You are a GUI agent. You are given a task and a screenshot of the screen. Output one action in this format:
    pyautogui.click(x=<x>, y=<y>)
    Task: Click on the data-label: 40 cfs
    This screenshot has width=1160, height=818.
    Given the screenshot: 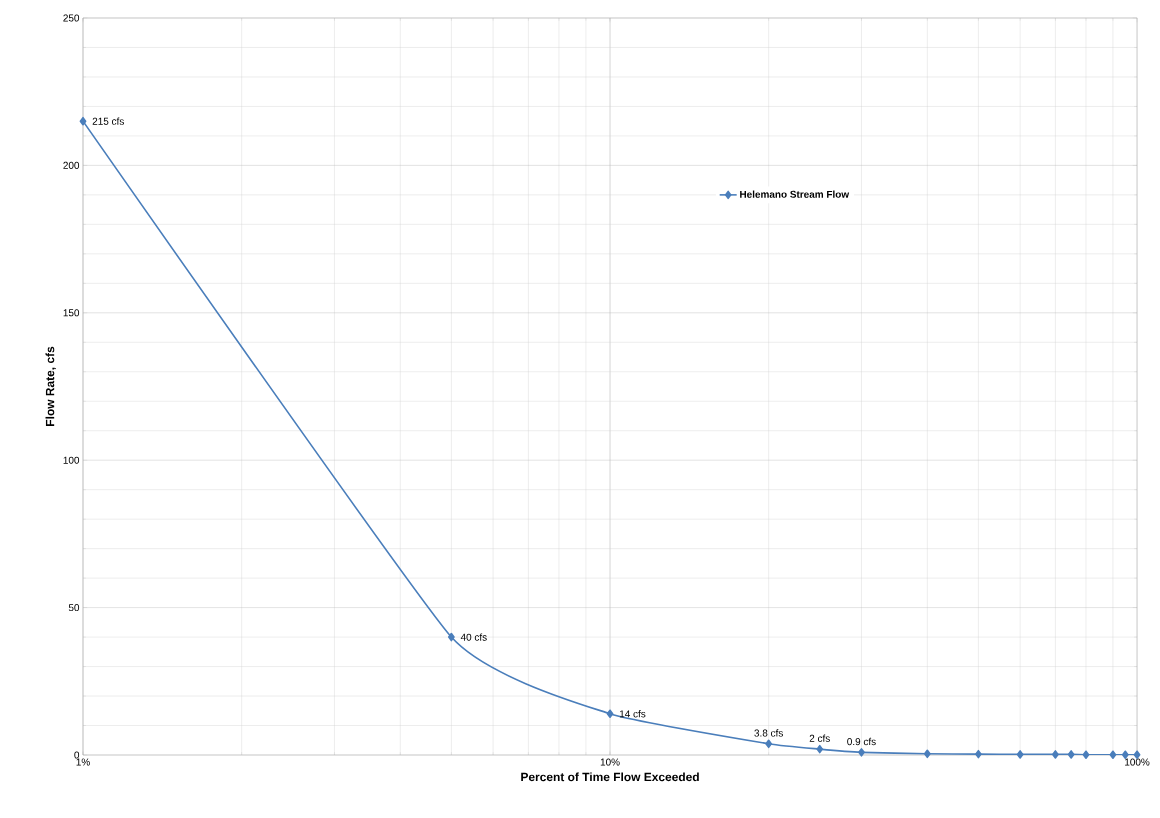 What is the action you would take?
    pyautogui.click(x=473, y=637)
    